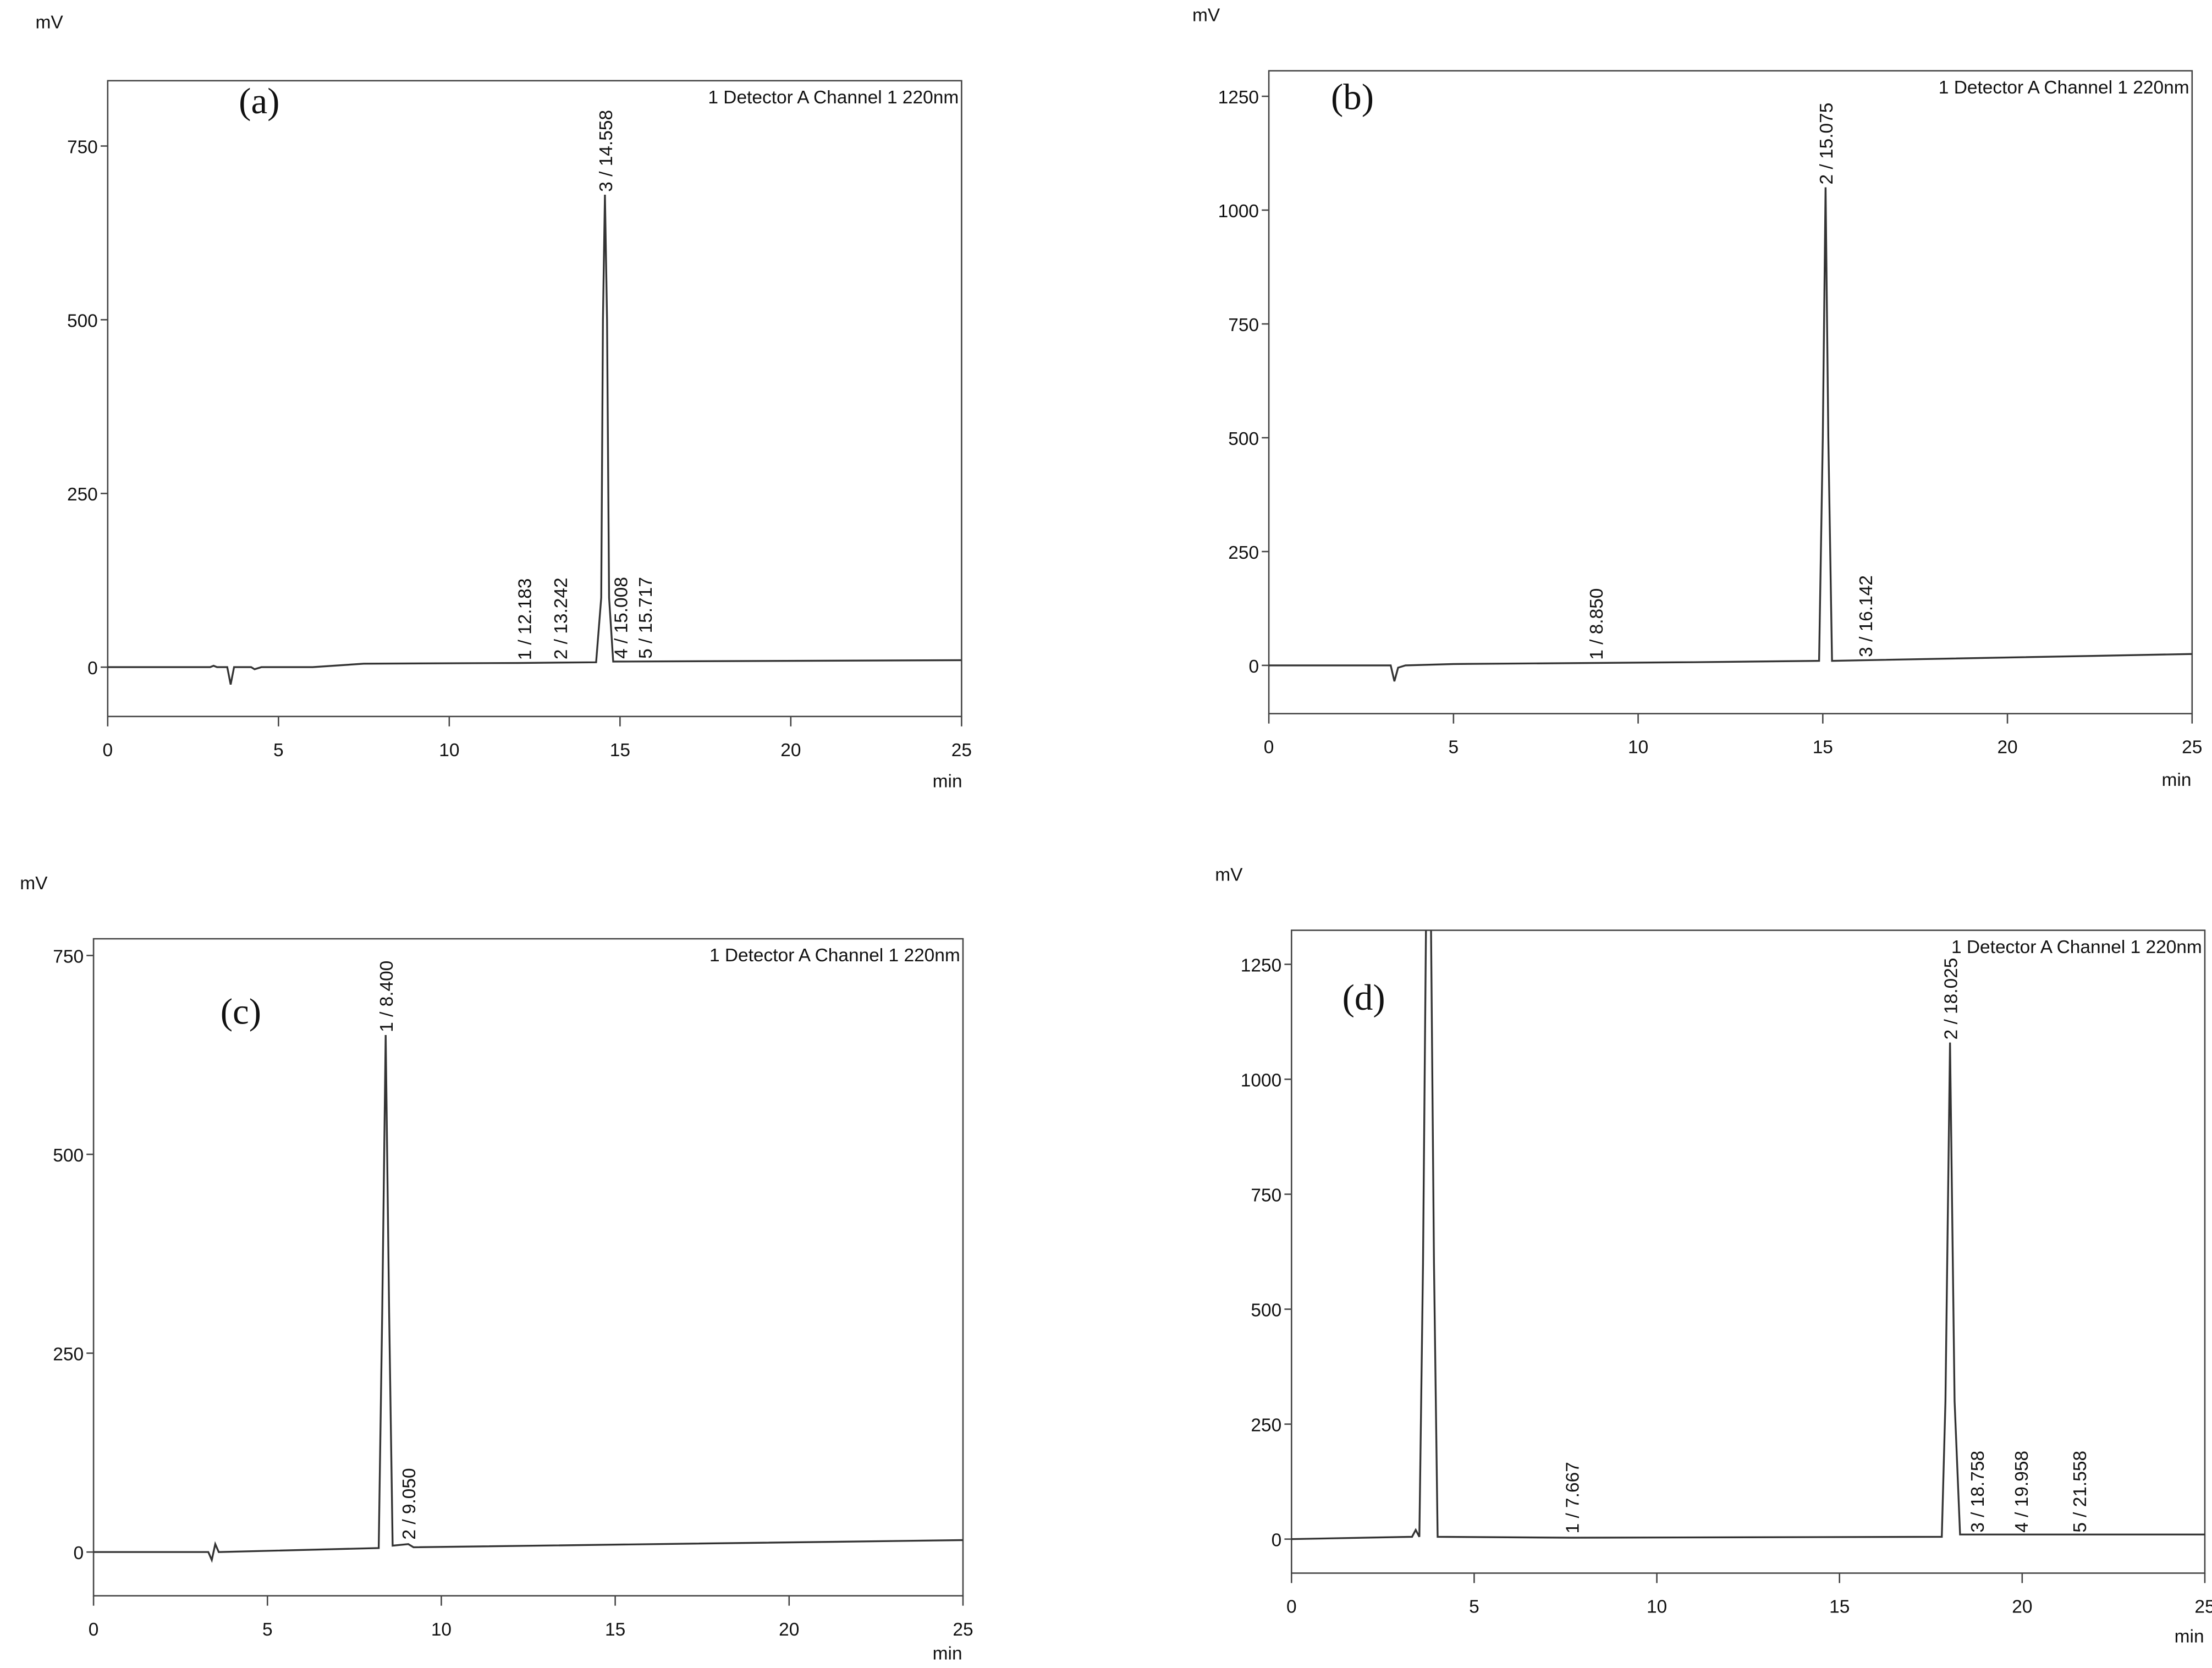 This screenshot has height=1668, width=2212. What do you see at coordinates (241, 1012) in the screenshot?
I see `panel-label: (c)` at bounding box center [241, 1012].